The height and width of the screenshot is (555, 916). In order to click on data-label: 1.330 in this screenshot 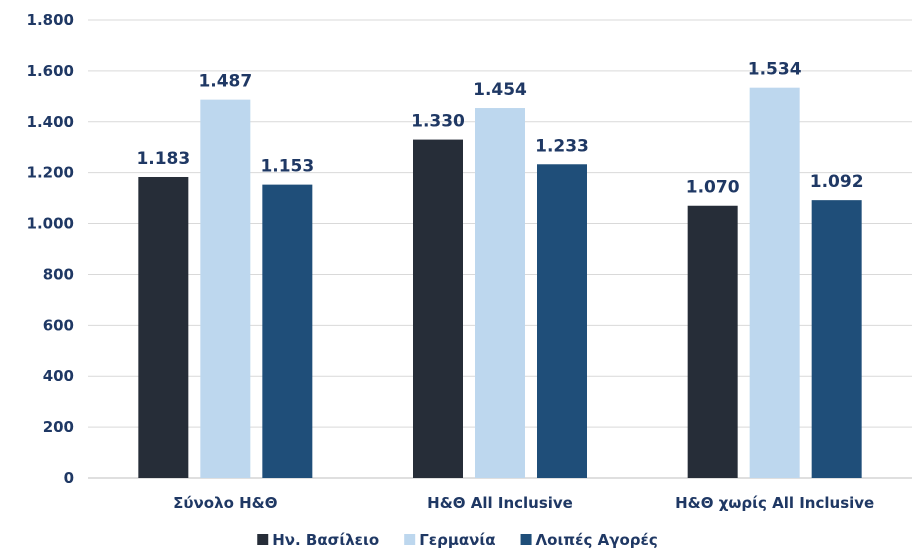, I will do `click(438, 122)`.